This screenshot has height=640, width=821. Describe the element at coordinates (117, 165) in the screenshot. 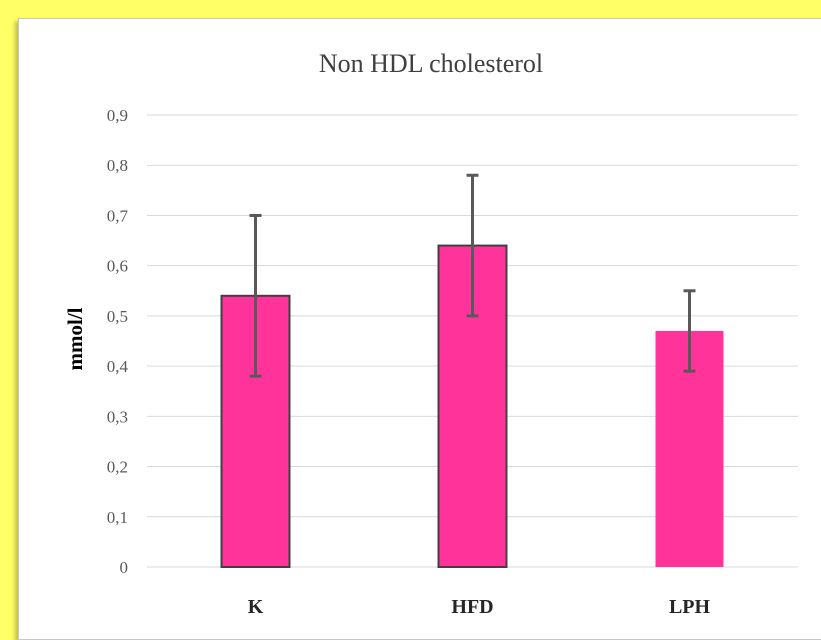

I see `y-tick-label: 0,8` at that location.